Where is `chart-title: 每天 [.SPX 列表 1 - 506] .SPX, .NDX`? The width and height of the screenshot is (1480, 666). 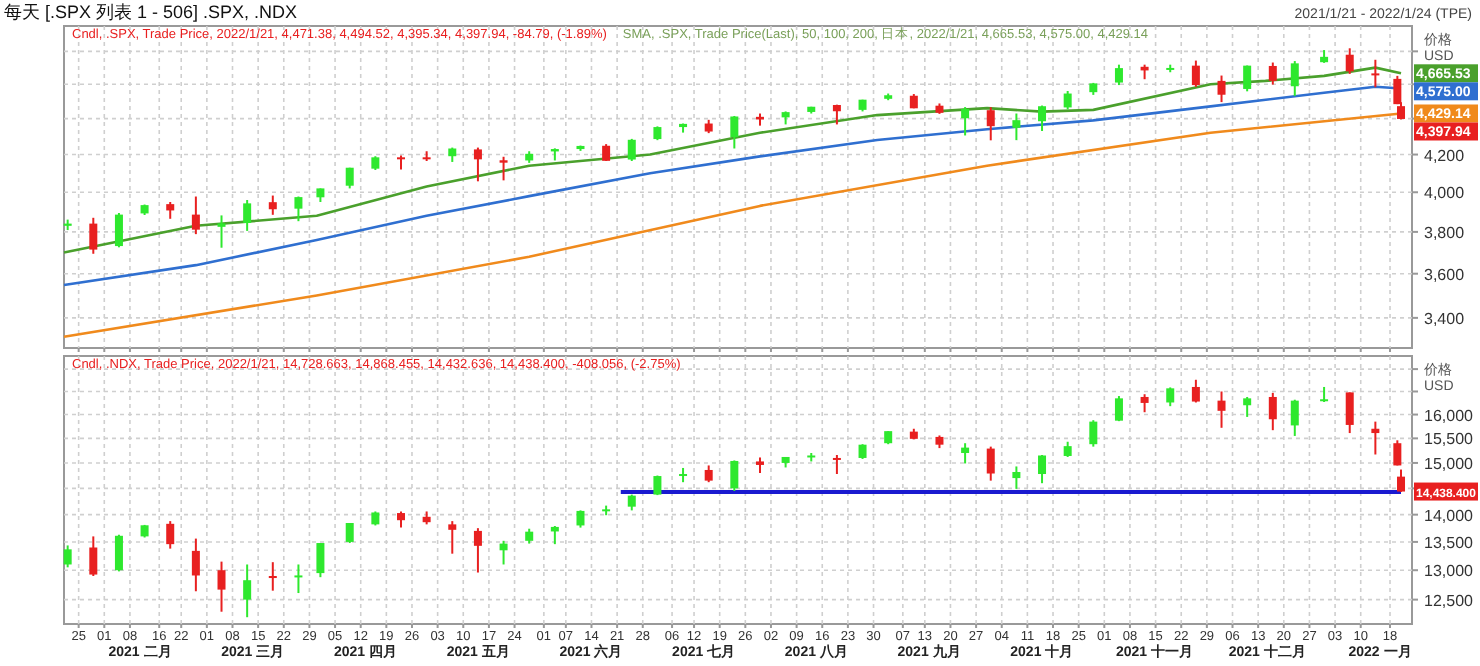 chart-title: 每天 [.SPX 列表 1 - 506] .SPX, .NDX is located at coordinates (151, 12).